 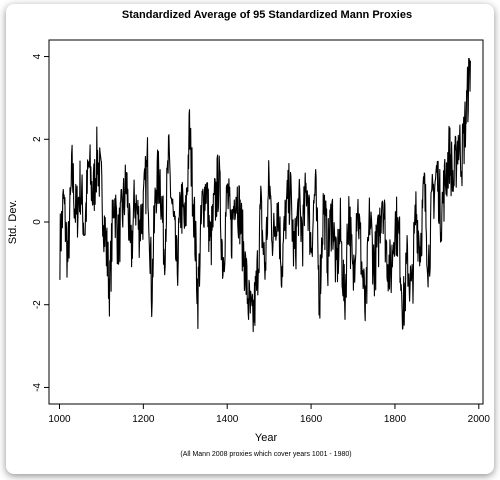 What do you see at coordinates (269, 414) in the screenshot?
I see `x-axis: 1000 1200 1400 1600 1800 2000` at bounding box center [269, 414].